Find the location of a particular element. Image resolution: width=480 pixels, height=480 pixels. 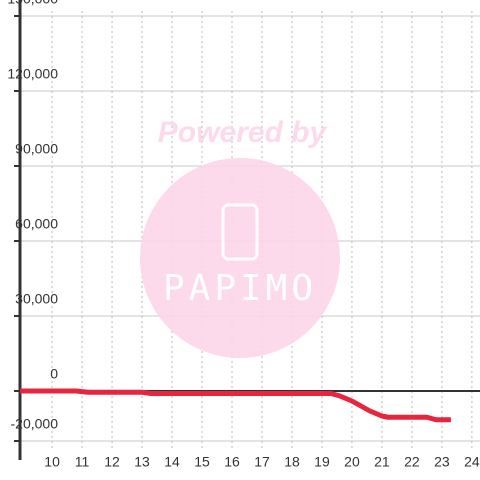

x-tick-label: 19 is located at coordinates (322, 462).